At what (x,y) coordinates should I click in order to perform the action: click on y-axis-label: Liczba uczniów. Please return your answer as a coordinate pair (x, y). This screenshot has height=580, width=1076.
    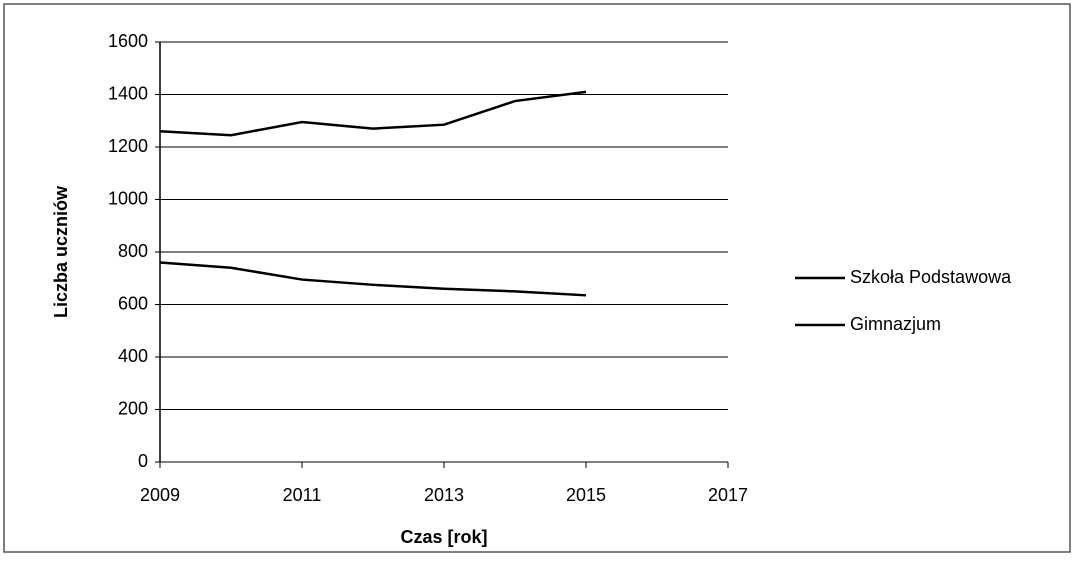
    Looking at the image, I should click on (61, 251).